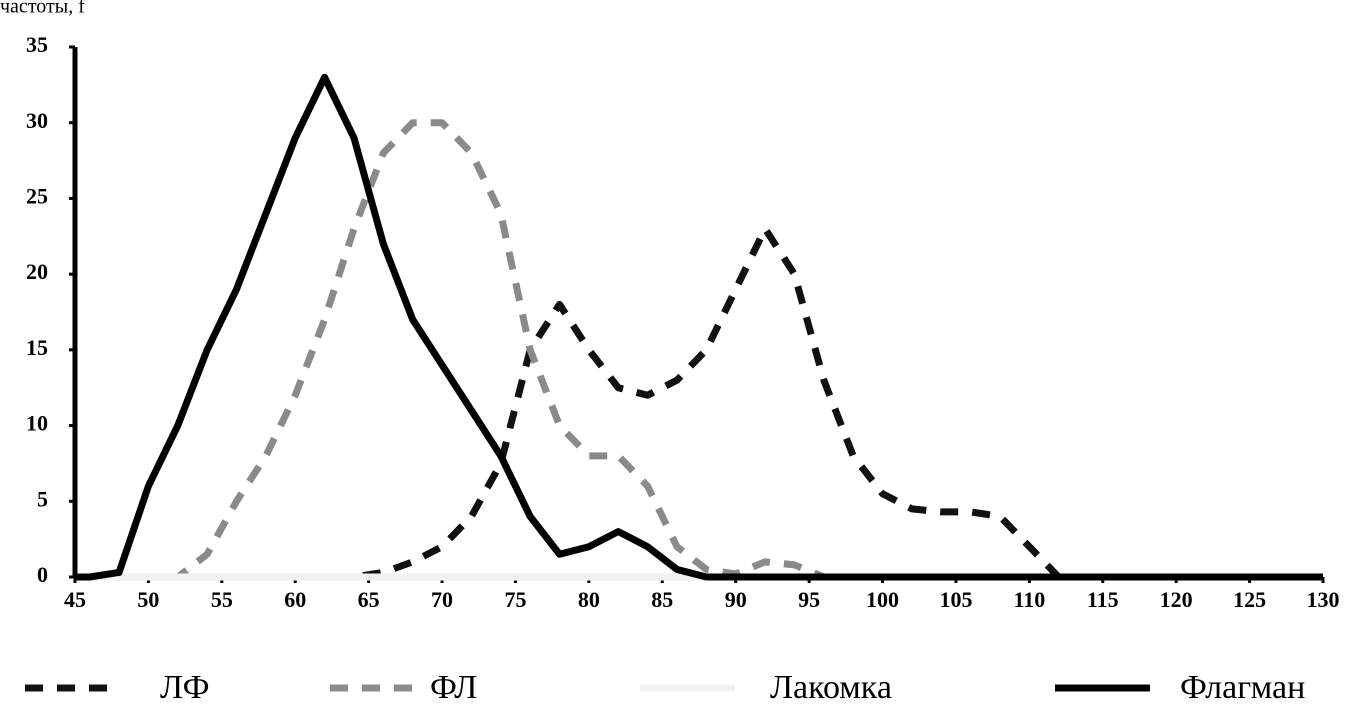 Image resolution: width=1361 pixels, height=707 pixels. What do you see at coordinates (453, 687) in the screenshot?
I see `legend-label: ФЛ` at bounding box center [453, 687].